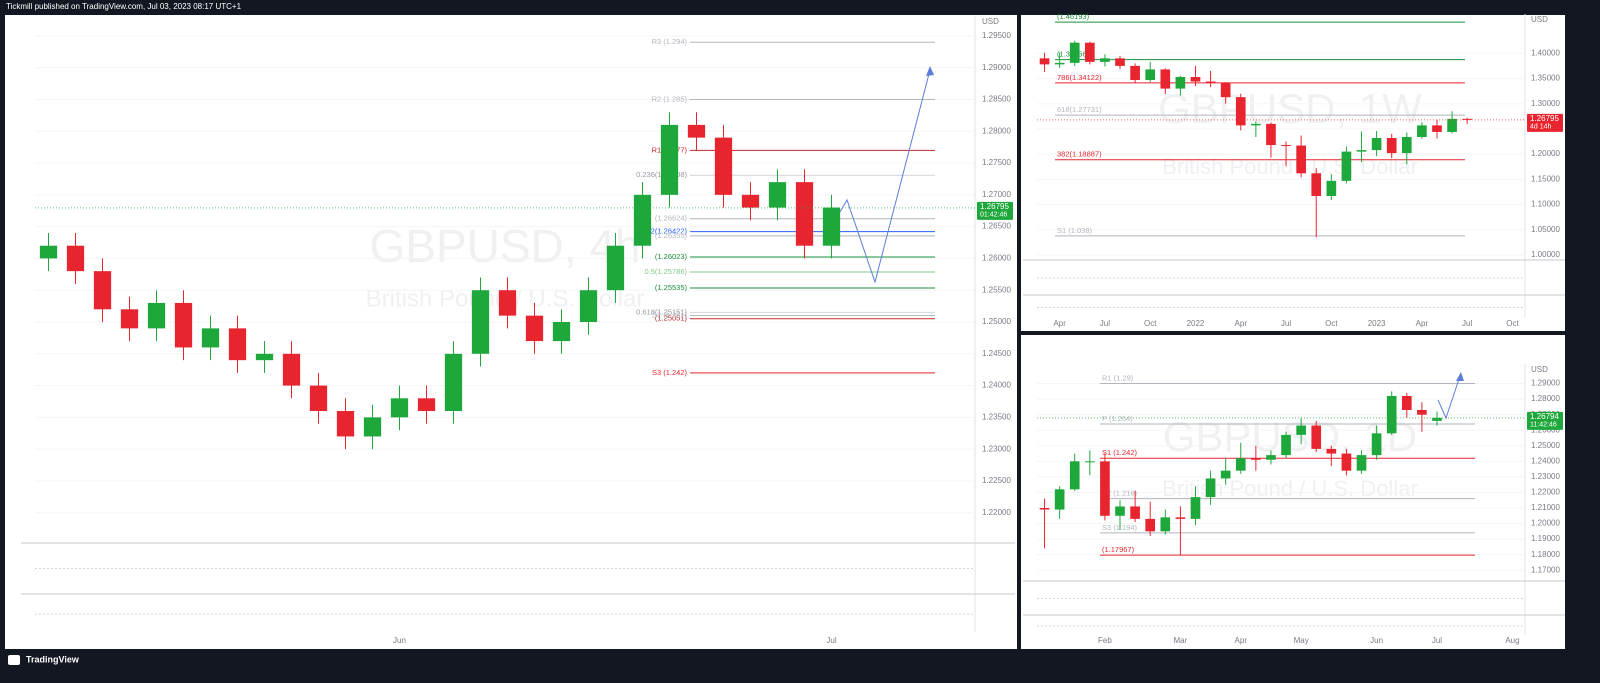 This screenshot has width=1600, height=683. Describe the element at coordinates (671, 287) in the screenshot. I see `level-label: (1.25535)` at that location.